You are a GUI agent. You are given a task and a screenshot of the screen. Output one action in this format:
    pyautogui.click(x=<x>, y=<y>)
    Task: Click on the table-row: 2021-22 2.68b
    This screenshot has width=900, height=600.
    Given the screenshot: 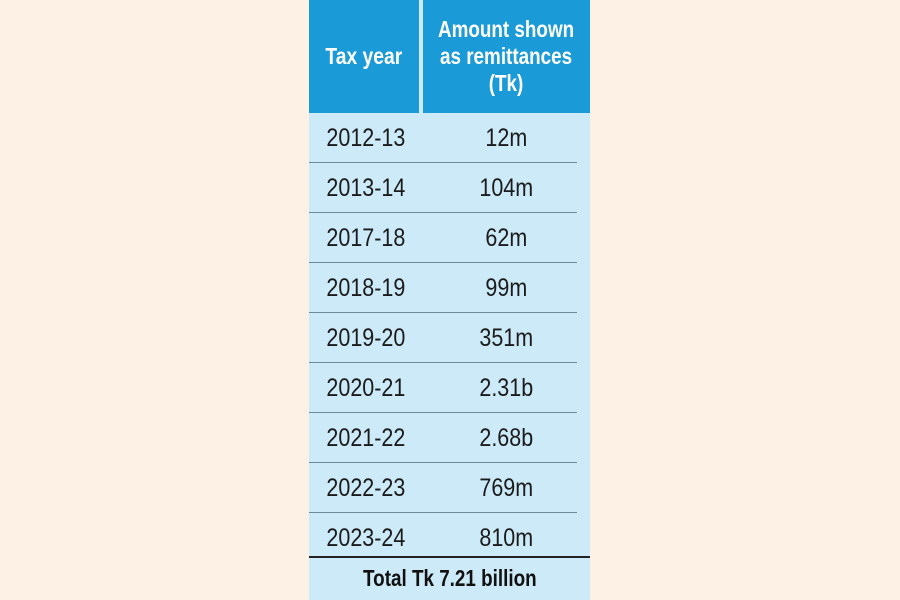 What is the action you would take?
    pyautogui.click(x=449, y=438)
    